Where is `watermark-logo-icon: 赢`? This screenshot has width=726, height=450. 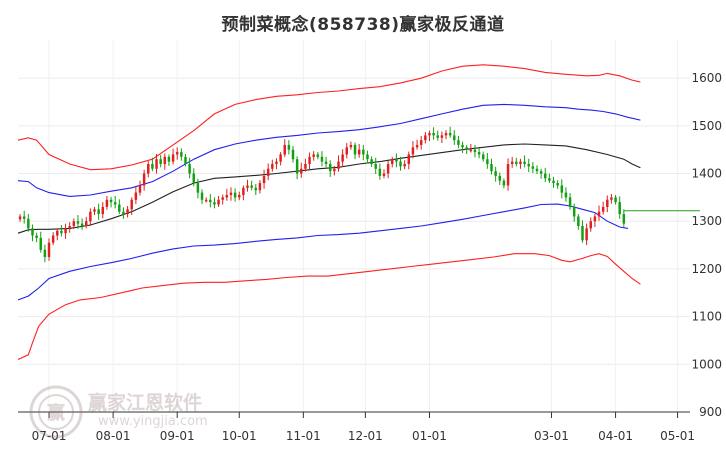 watermark-logo-icon: 赢 is located at coordinates (56, 412).